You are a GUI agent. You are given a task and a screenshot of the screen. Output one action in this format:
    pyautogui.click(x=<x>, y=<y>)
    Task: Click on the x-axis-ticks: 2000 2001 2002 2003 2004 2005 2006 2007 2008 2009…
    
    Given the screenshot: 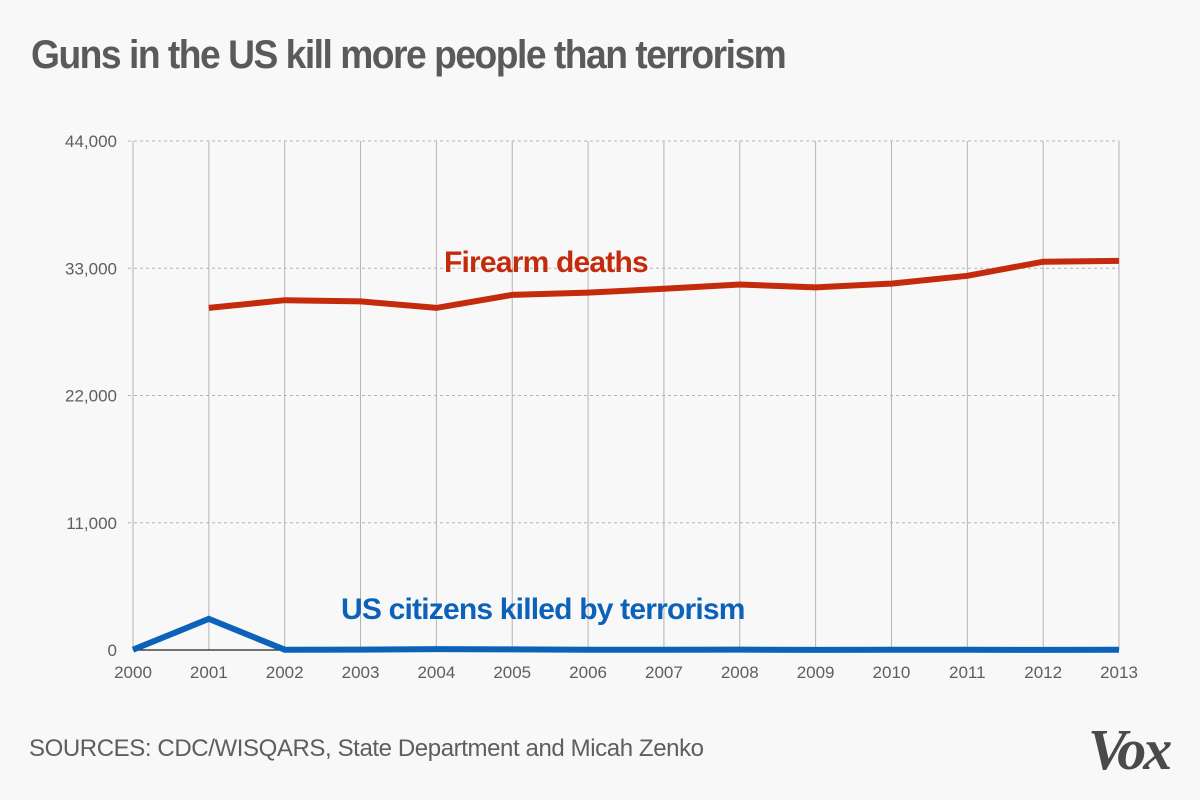 What is the action you would take?
    pyautogui.click(x=626, y=672)
    